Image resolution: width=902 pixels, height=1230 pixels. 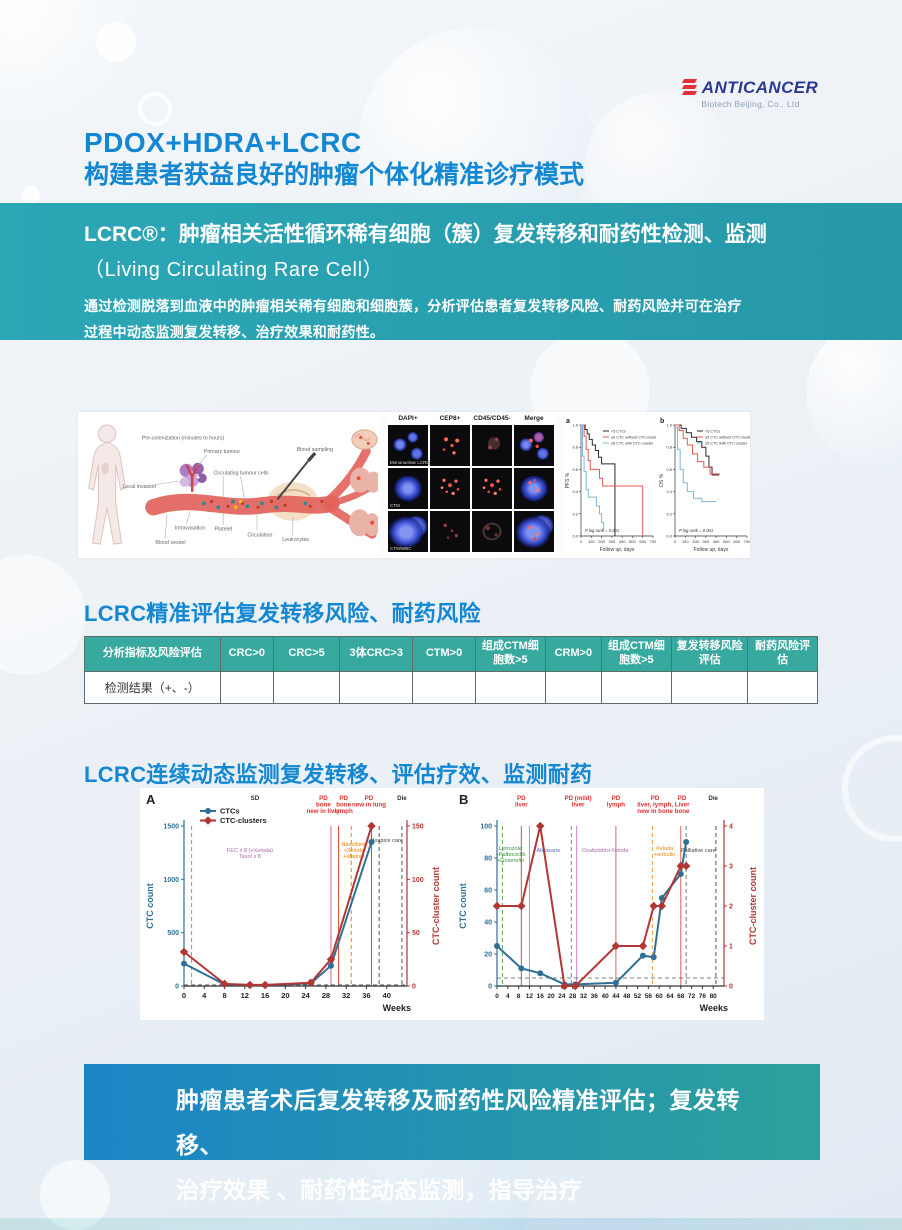 I want to click on microscopy-col-header: CD45/CD45-, so click(x=492, y=418).